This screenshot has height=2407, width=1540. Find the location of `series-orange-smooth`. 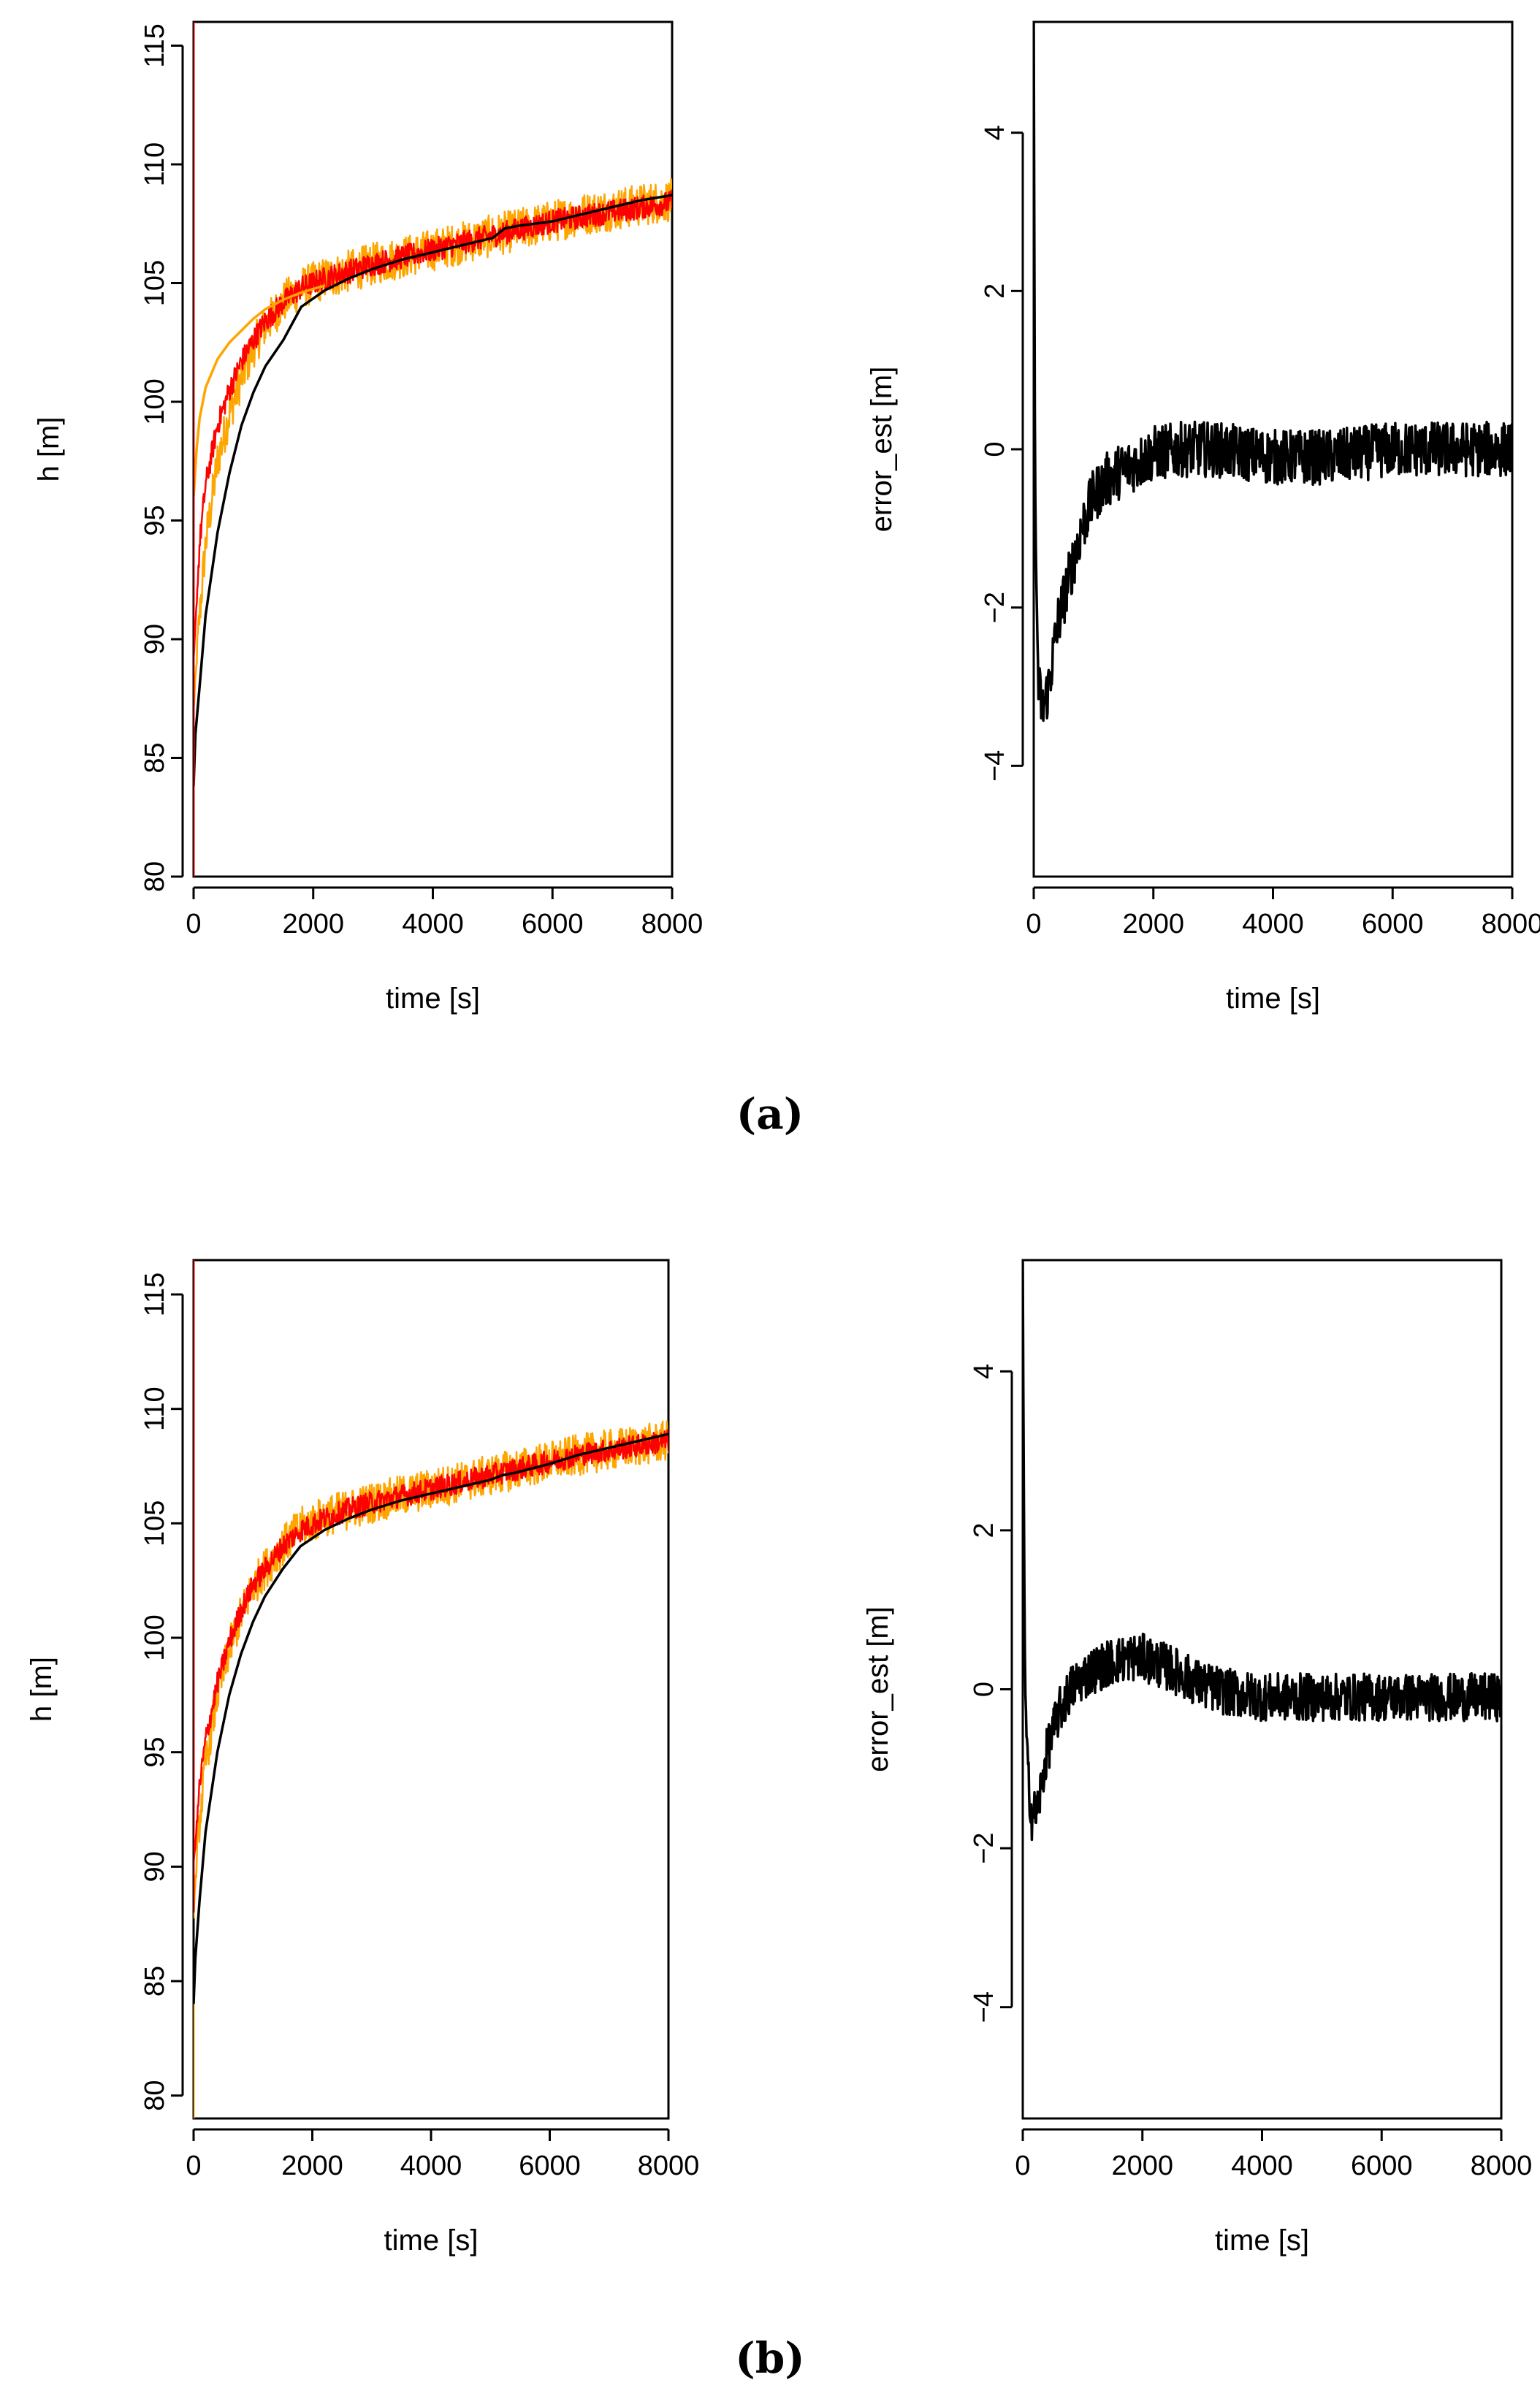

series-orange-smooth is located at coordinates (260, 390).